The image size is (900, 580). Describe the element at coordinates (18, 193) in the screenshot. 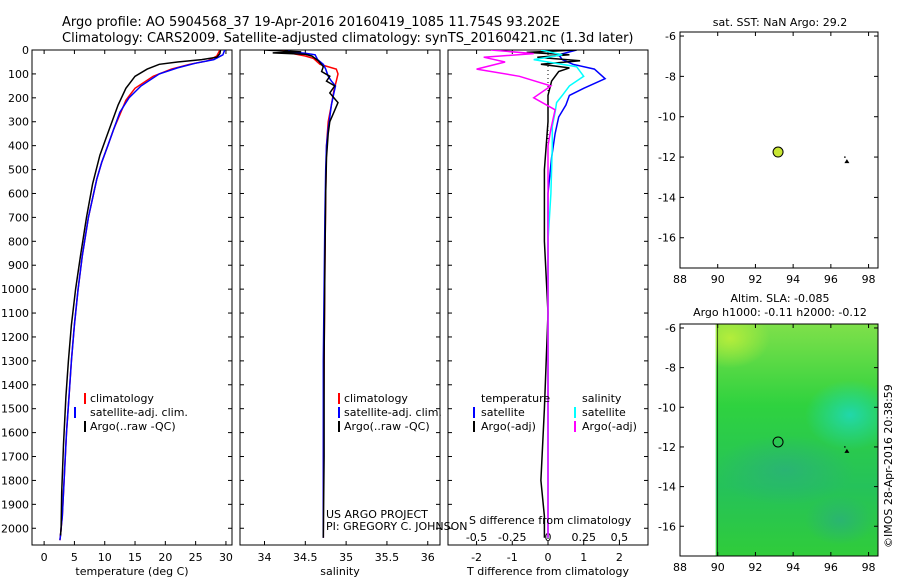

I see `y-tick-label: 600` at that location.